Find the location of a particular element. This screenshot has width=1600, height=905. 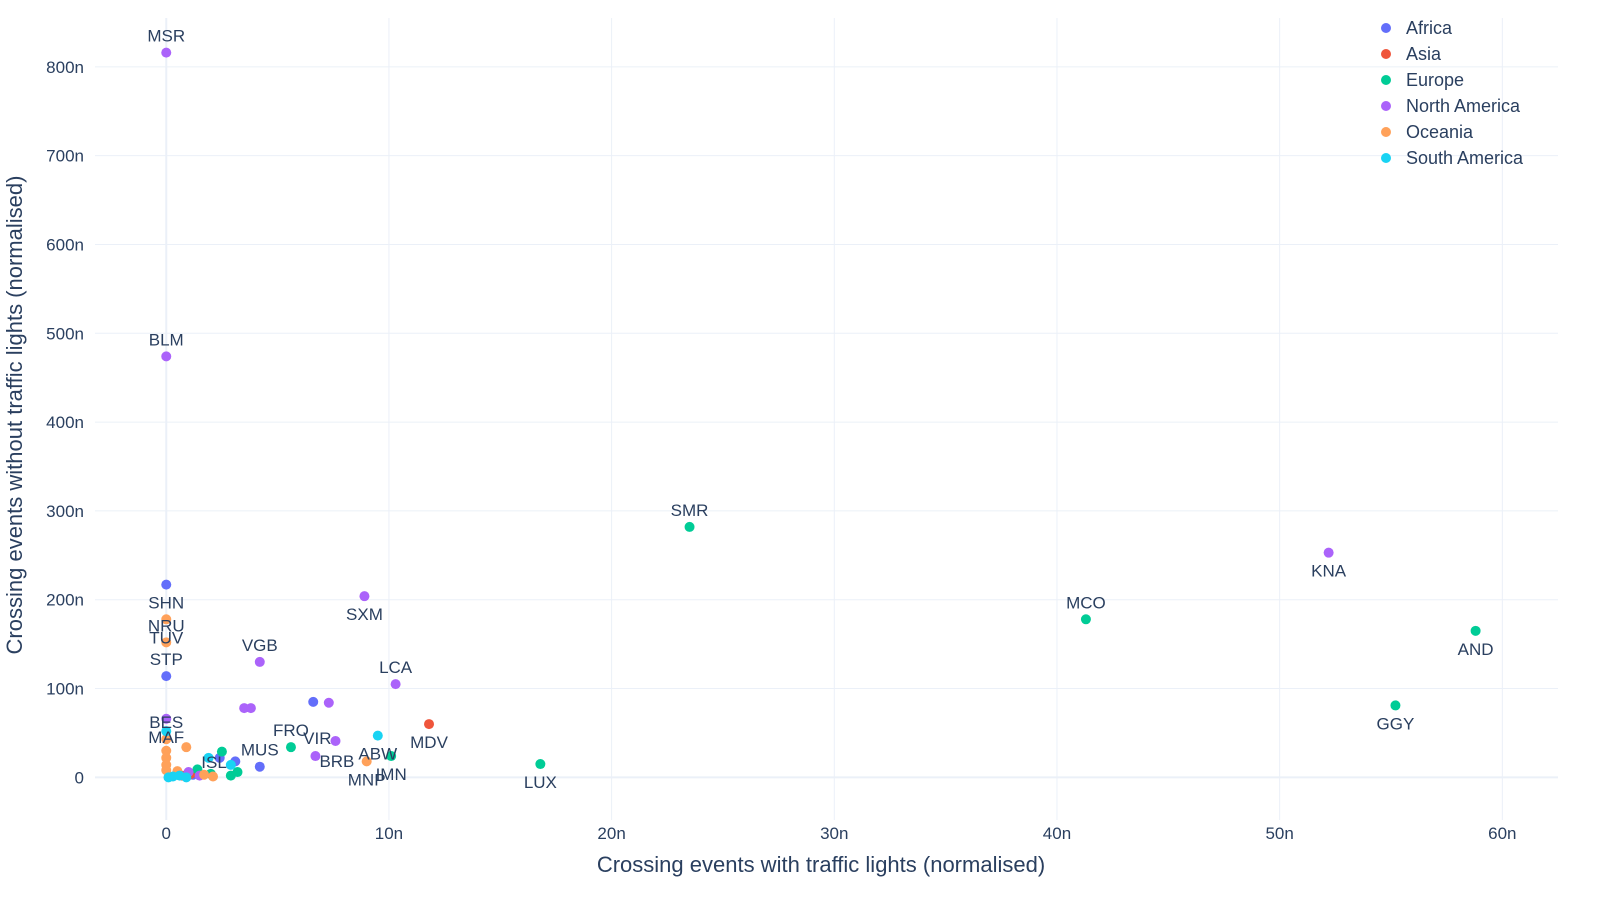

y-tick-label: 0 is located at coordinates (79, 777).